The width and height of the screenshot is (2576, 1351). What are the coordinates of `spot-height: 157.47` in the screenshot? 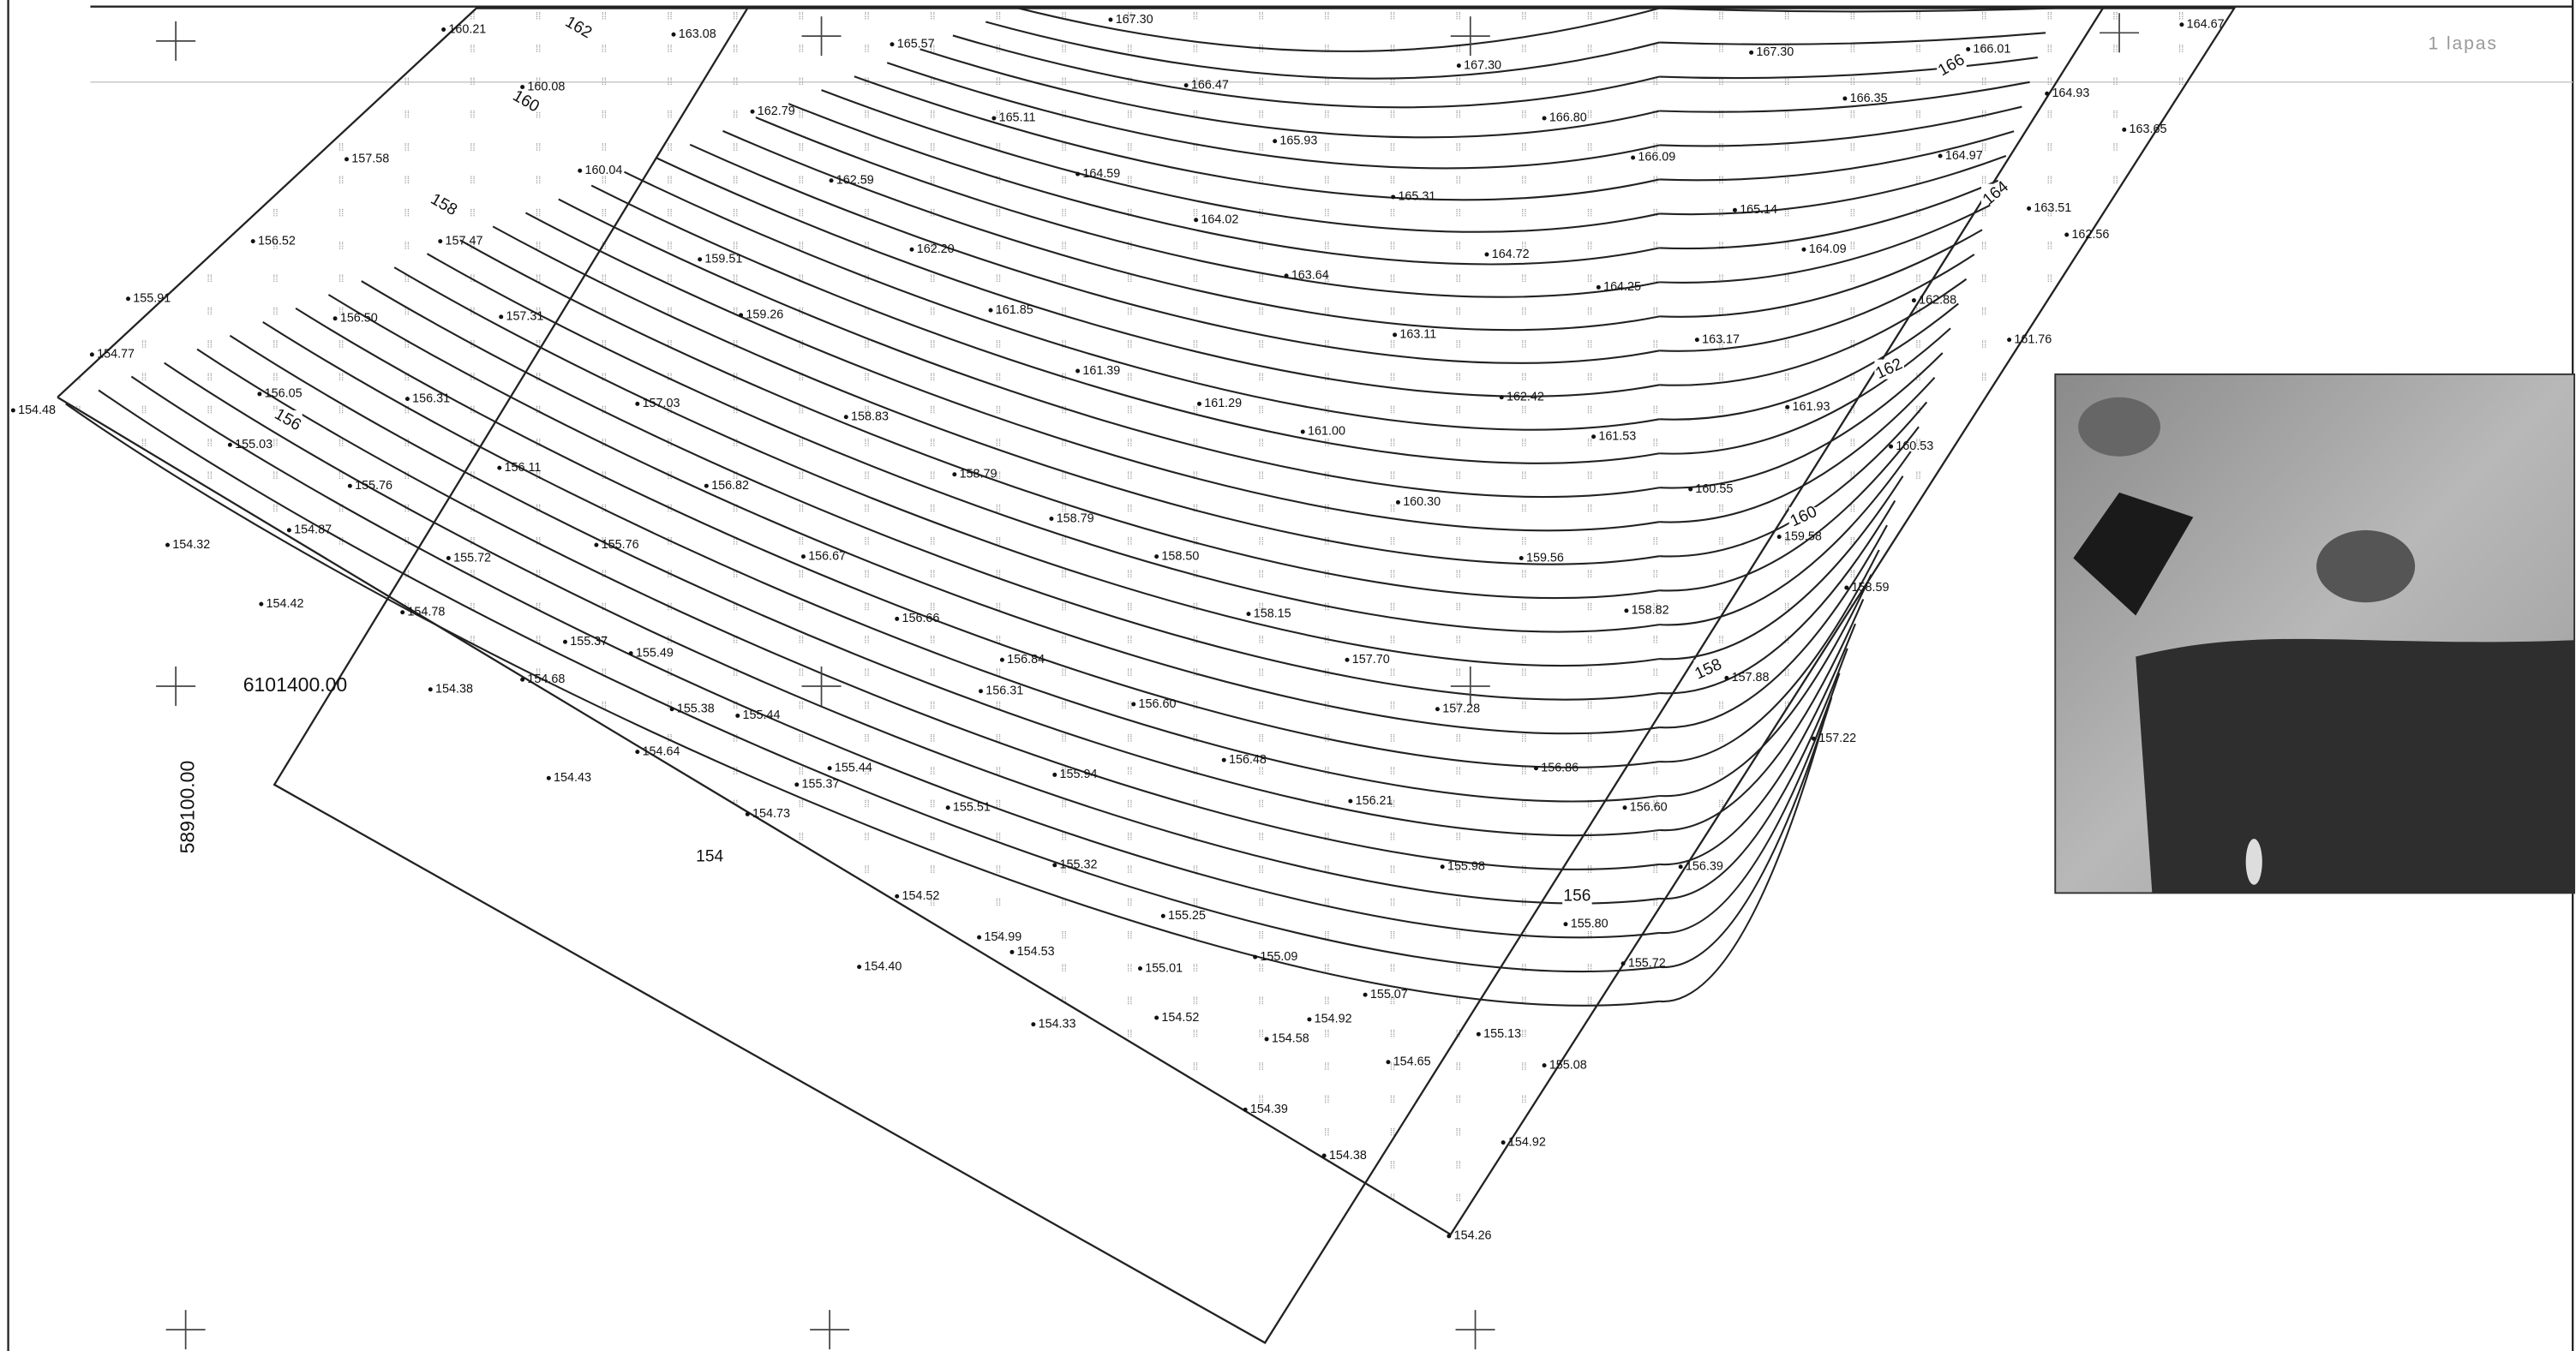 It's located at (464, 241).